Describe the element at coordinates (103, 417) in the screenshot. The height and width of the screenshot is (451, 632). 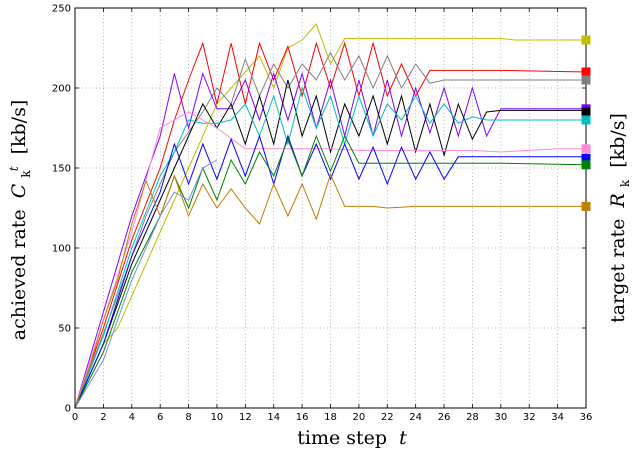
I see `x-tick-label: 2` at that location.